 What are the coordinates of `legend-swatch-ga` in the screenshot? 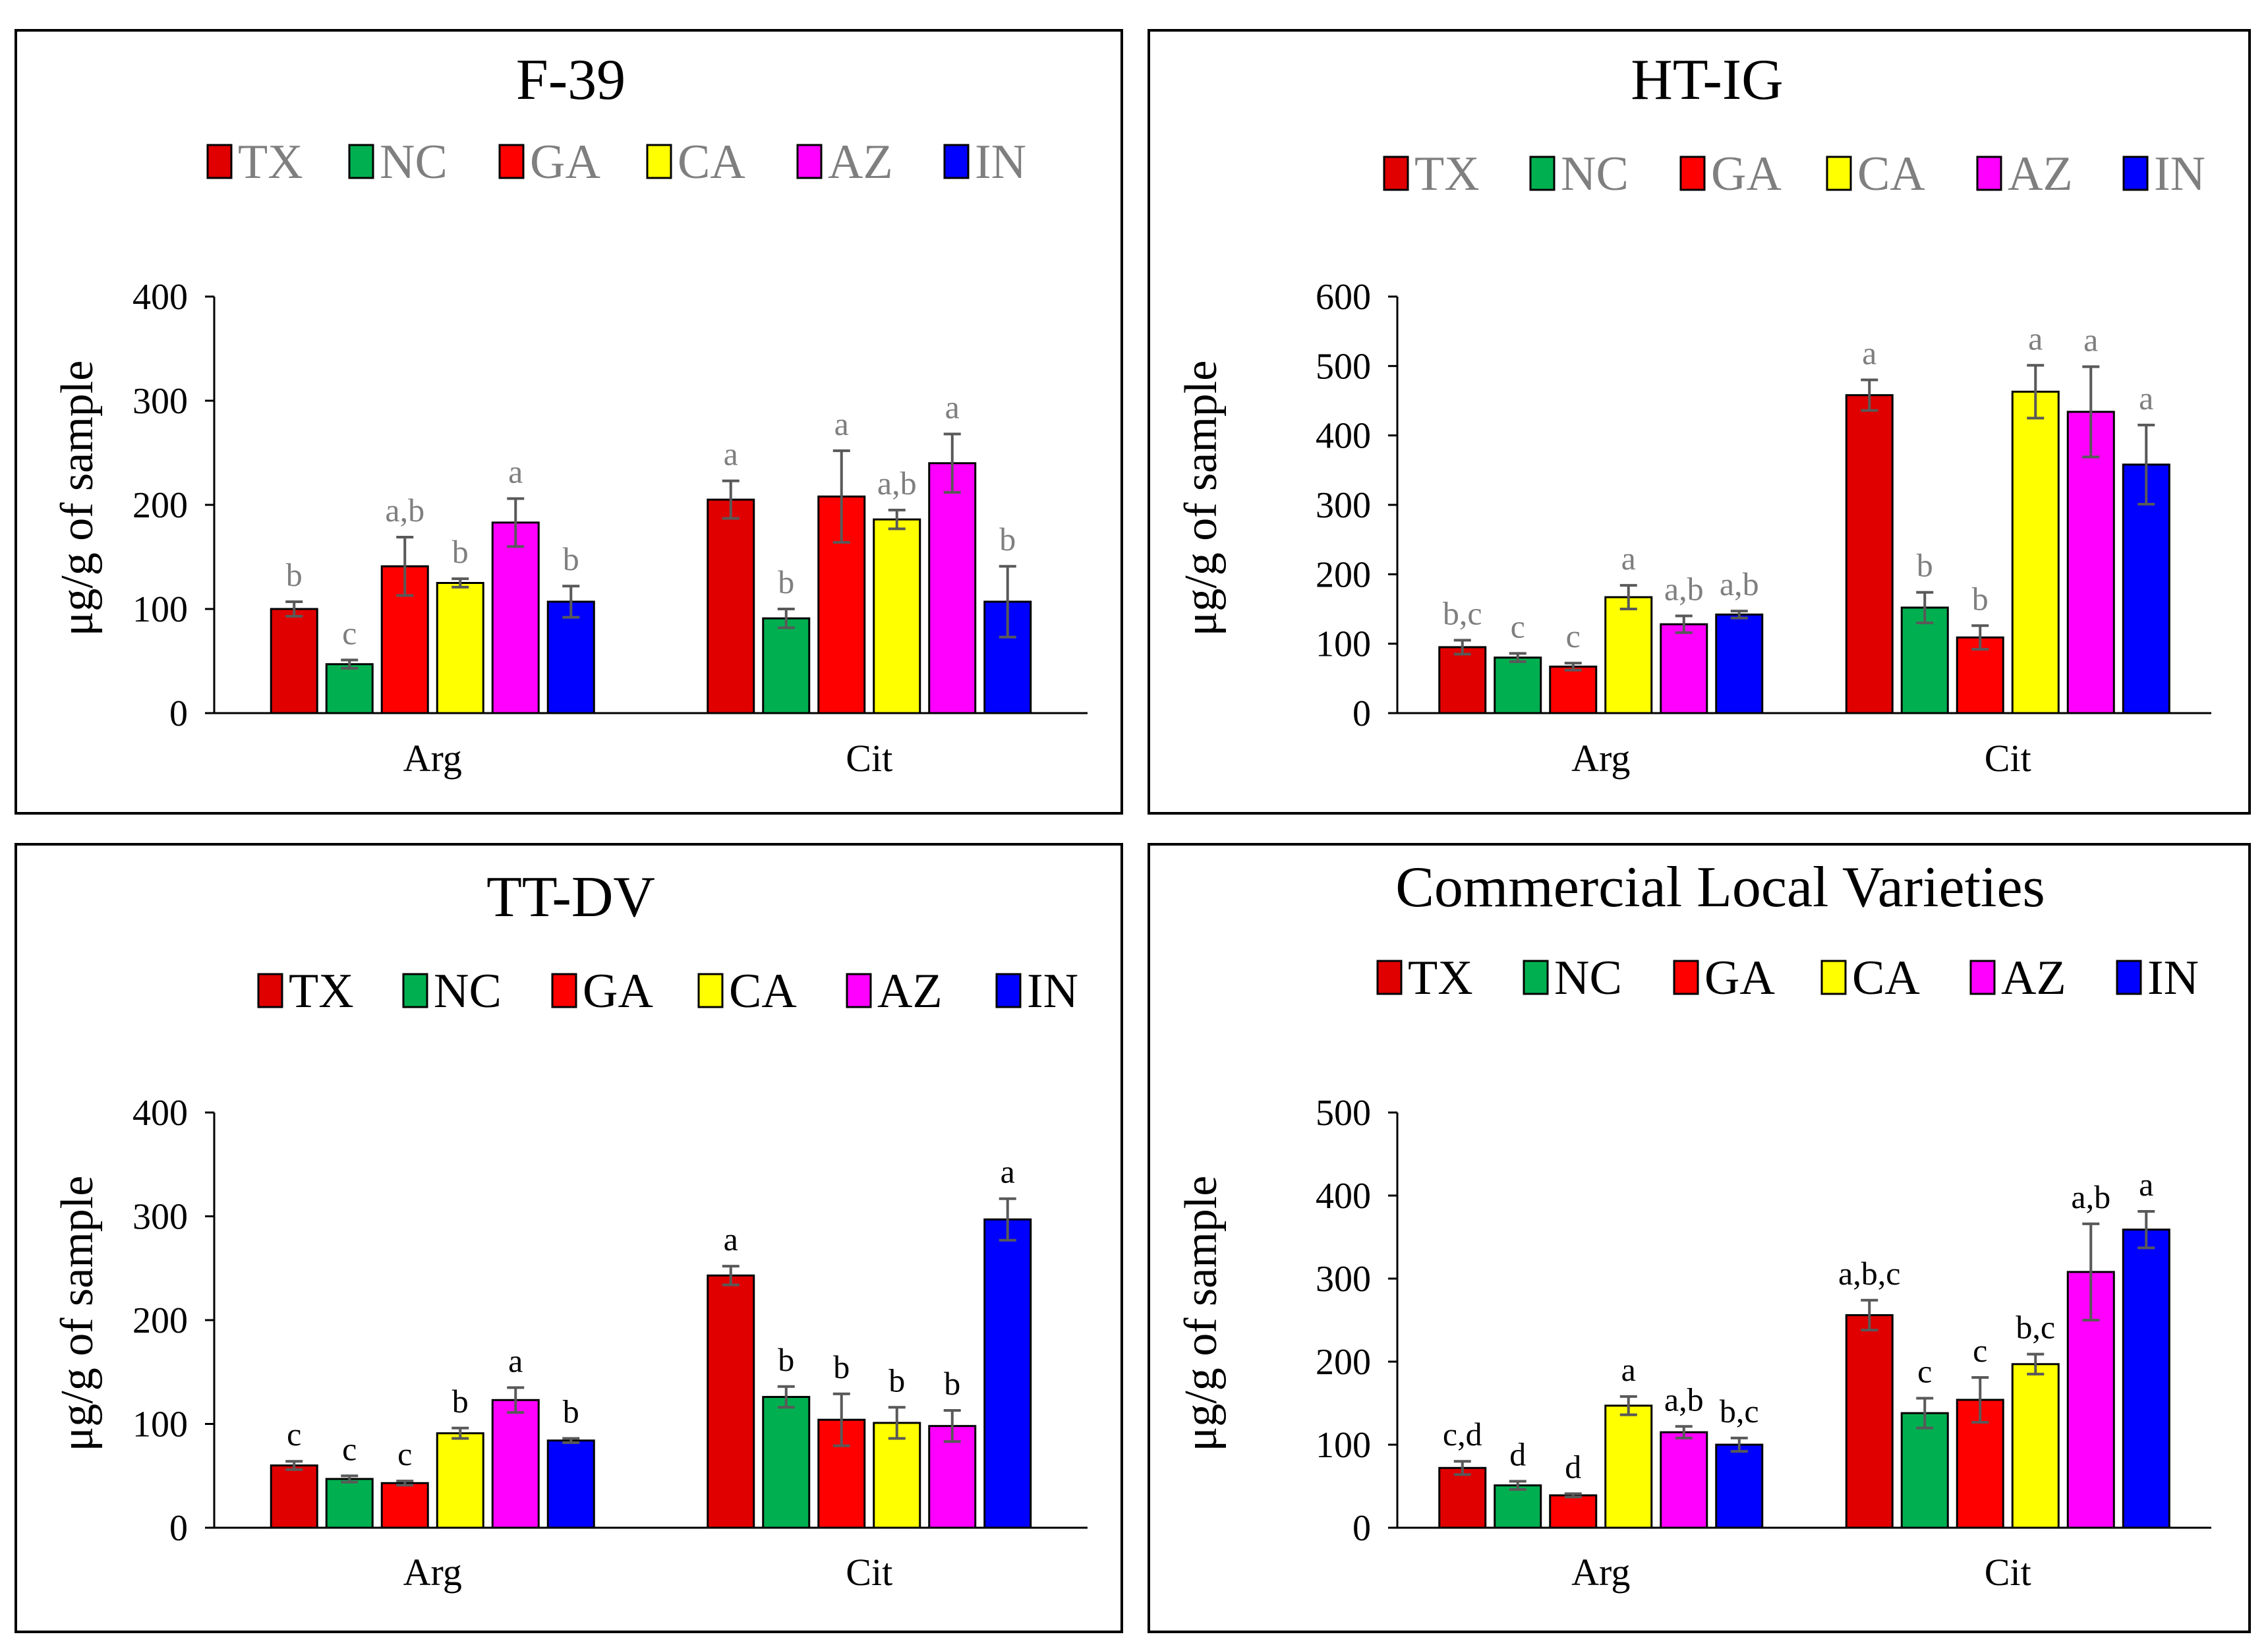 It's located at (511, 161).